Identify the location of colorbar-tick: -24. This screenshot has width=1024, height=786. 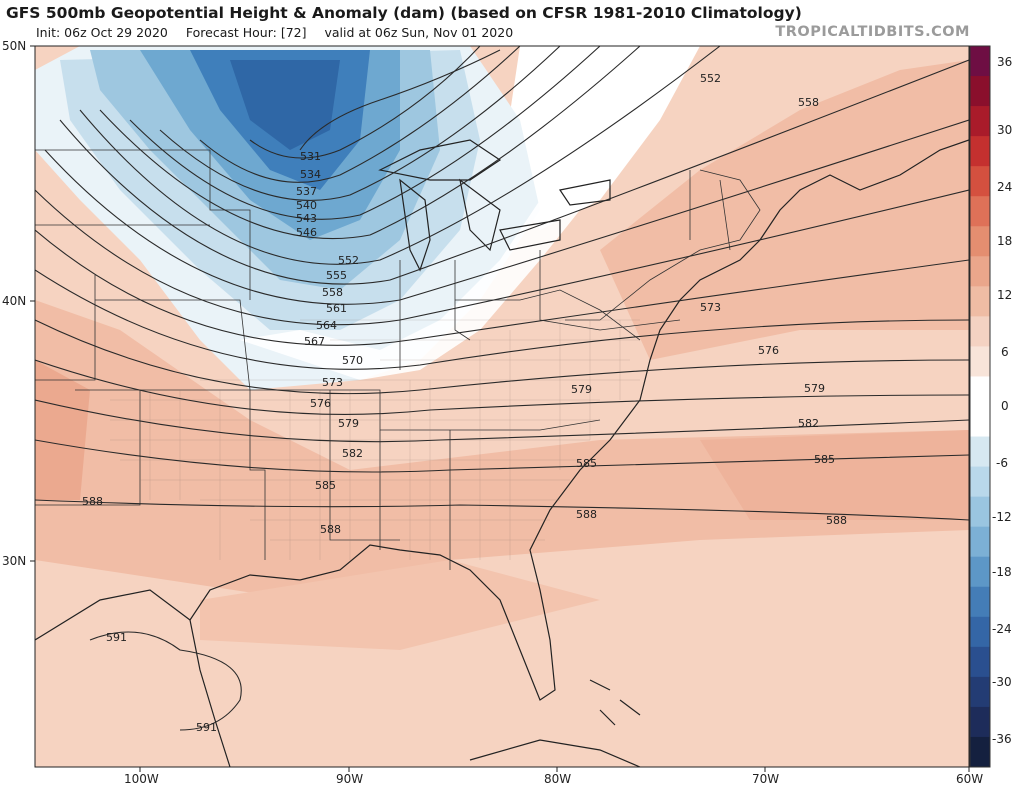
(1002, 629).